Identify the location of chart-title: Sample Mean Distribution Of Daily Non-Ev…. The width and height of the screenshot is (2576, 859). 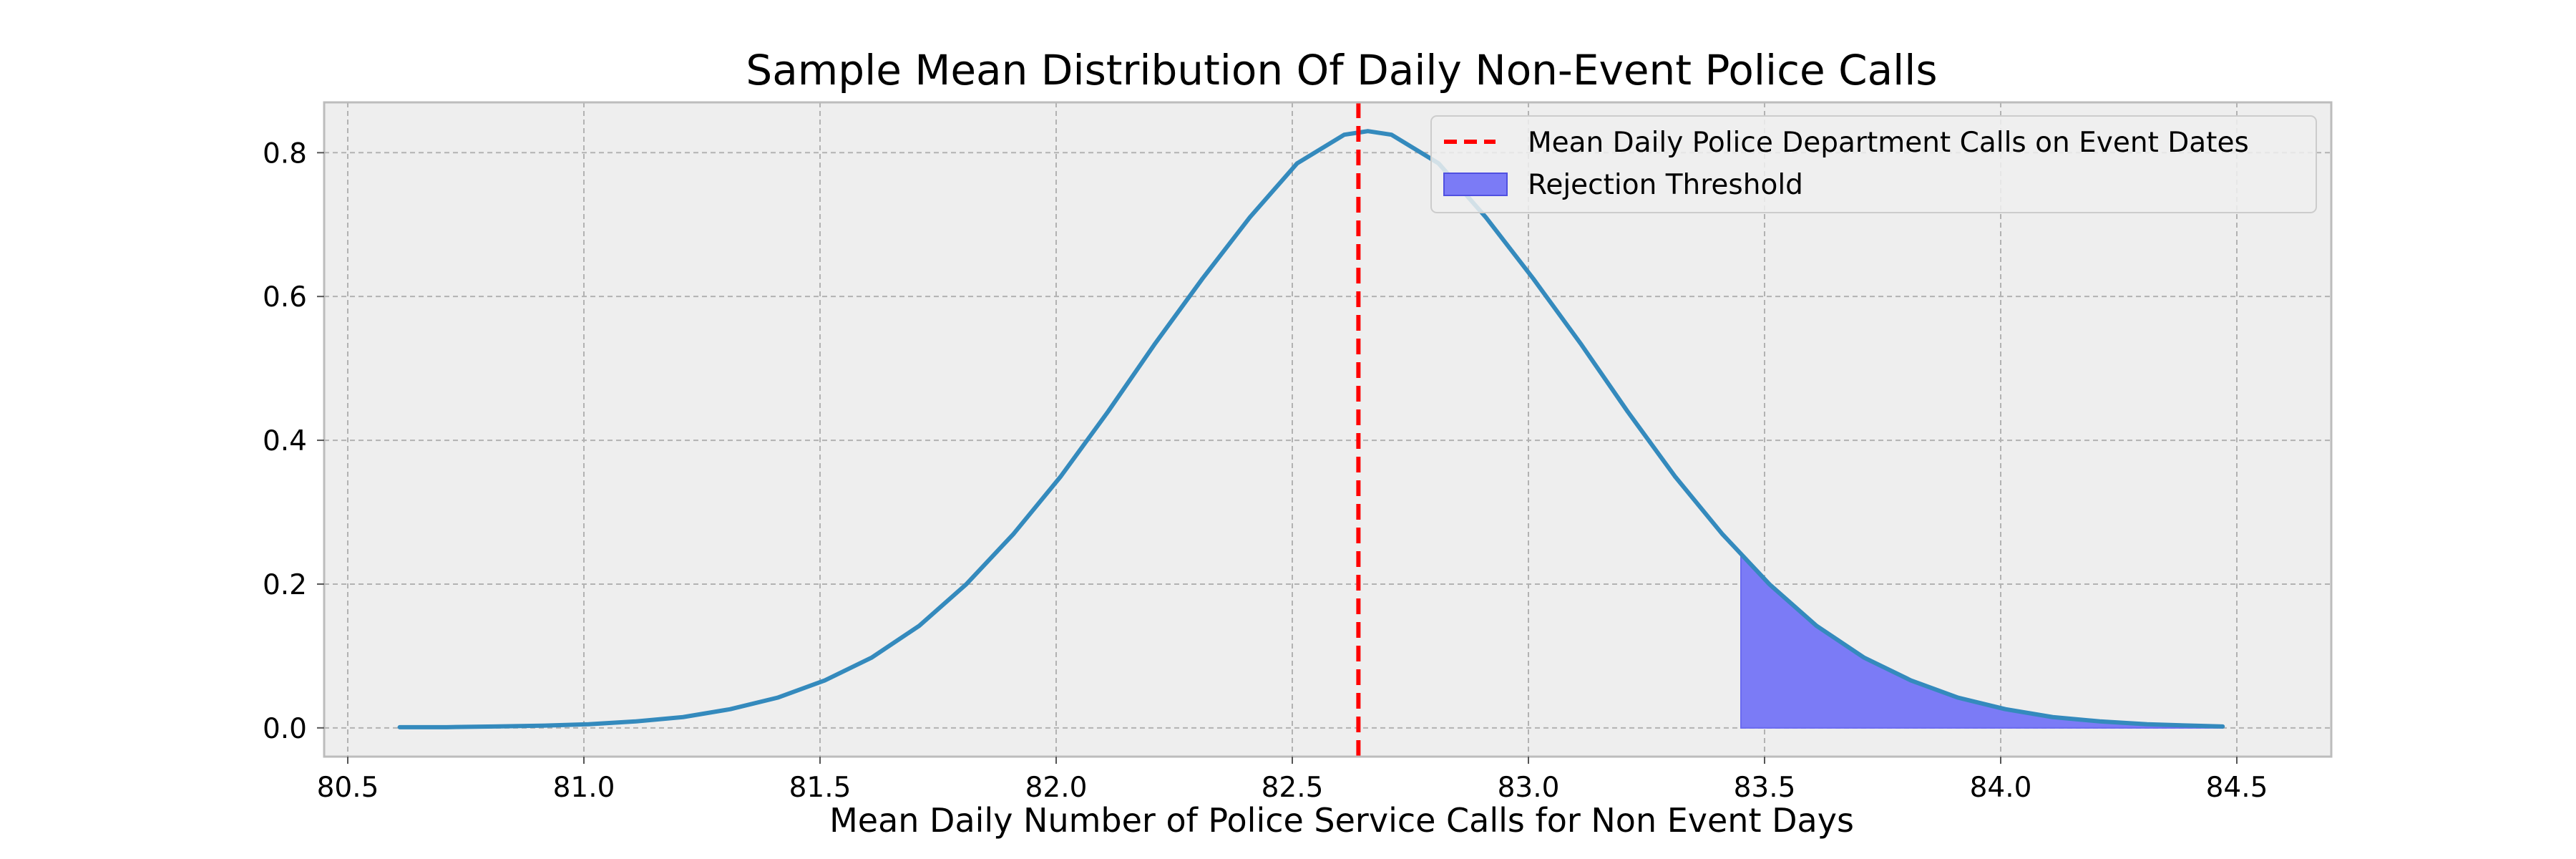
(1341, 70).